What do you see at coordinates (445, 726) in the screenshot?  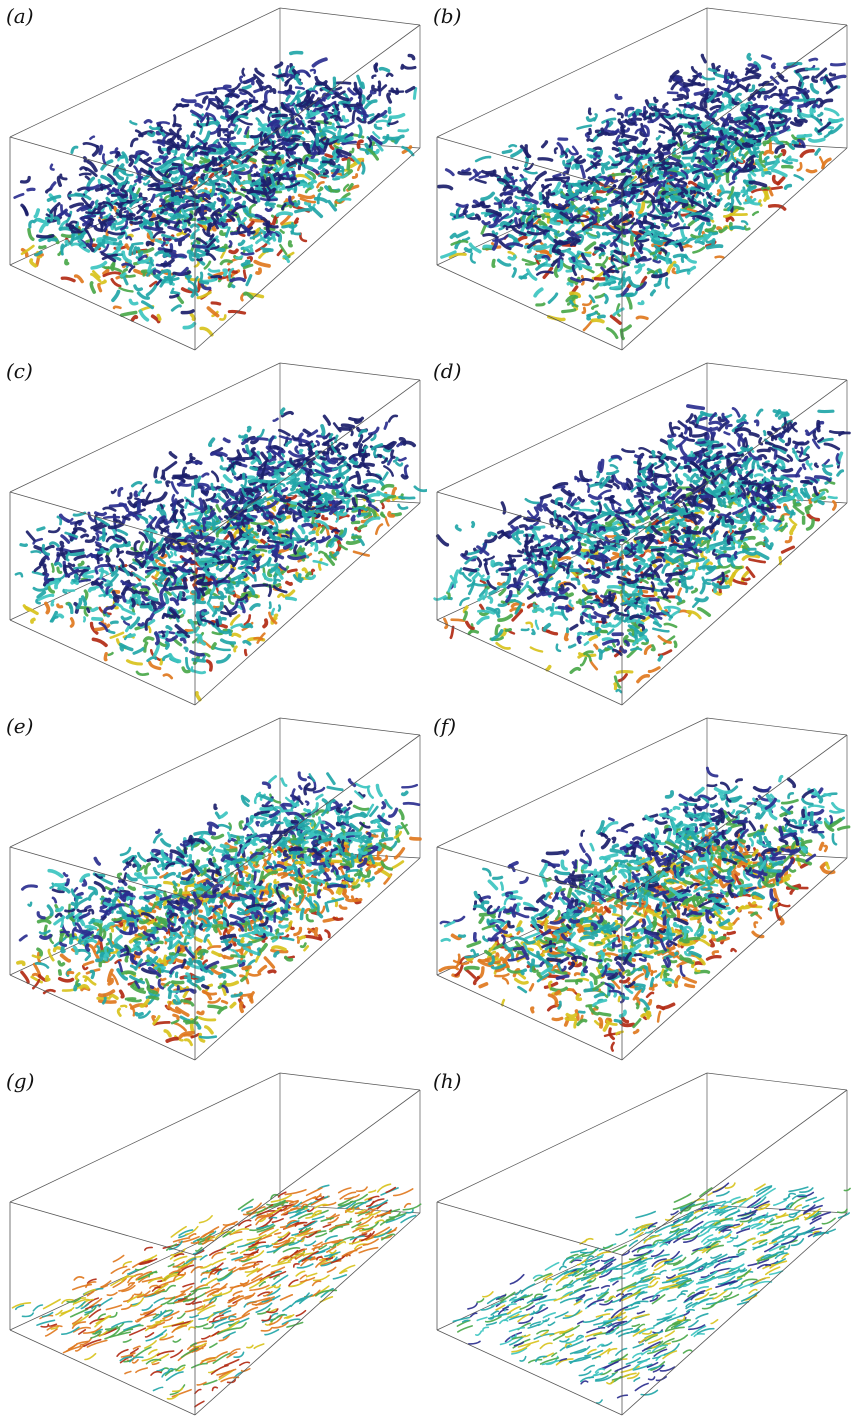 I see `panel-label: (f)` at bounding box center [445, 726].